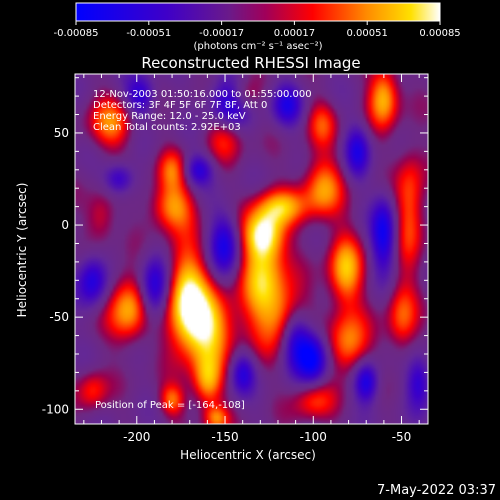  What do you see at coordinates (61, 133) in the screenshot?
I see `y-tick-label: 50` at bounding box center [61, 133].